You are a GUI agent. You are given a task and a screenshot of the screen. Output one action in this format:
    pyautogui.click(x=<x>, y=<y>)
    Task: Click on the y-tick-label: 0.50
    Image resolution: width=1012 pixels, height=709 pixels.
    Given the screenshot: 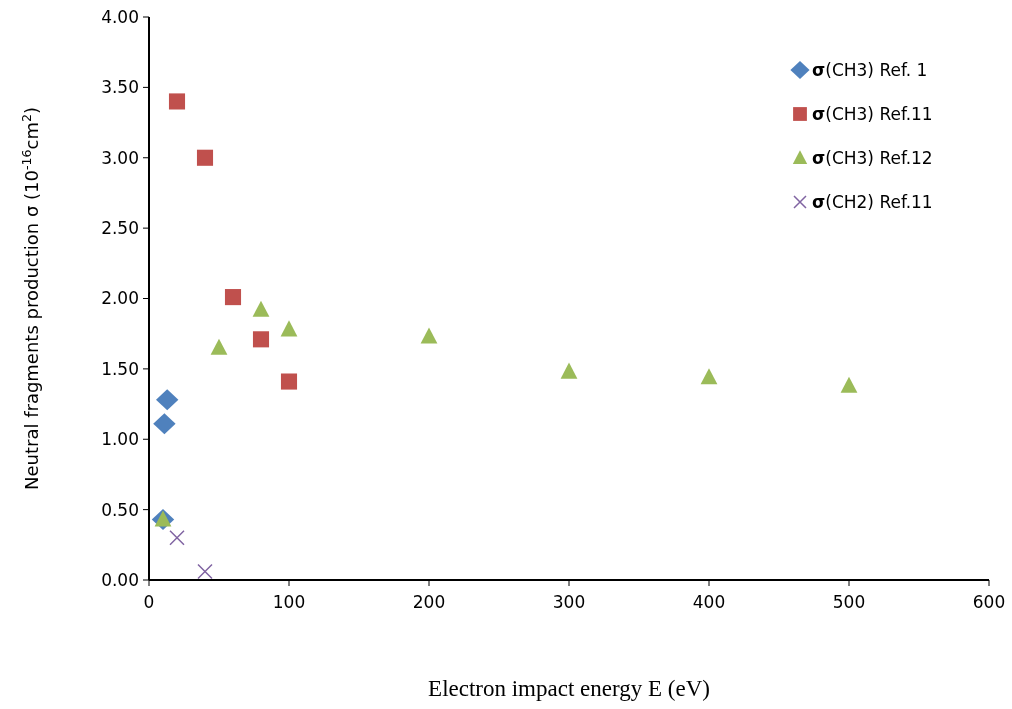 What is the action you would take?
    pyautogui.click(x=120, y=509)
    